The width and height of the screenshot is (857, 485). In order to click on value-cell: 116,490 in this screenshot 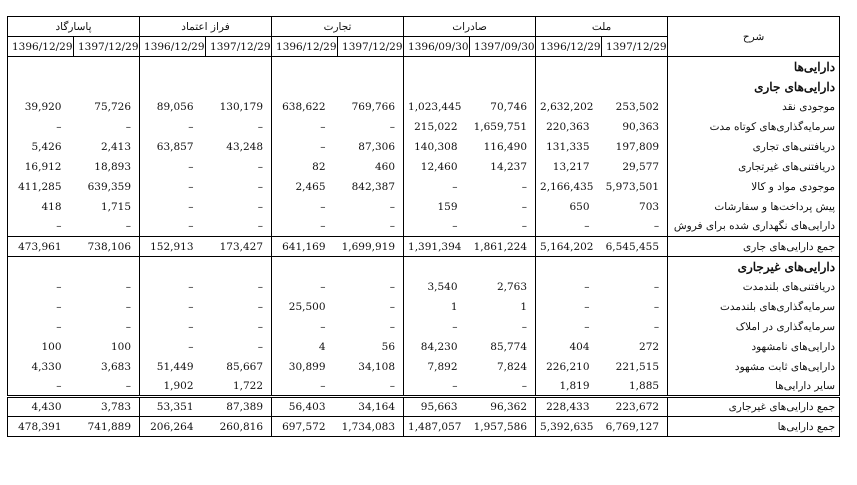, I will do `click(505, 146)`.